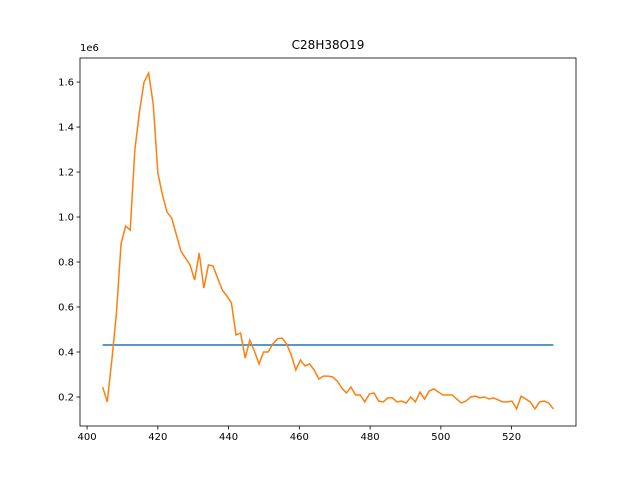 The height and width of the screenshot is (480, 640). I want to click on x-tick-label: 440, so click(228, 437).